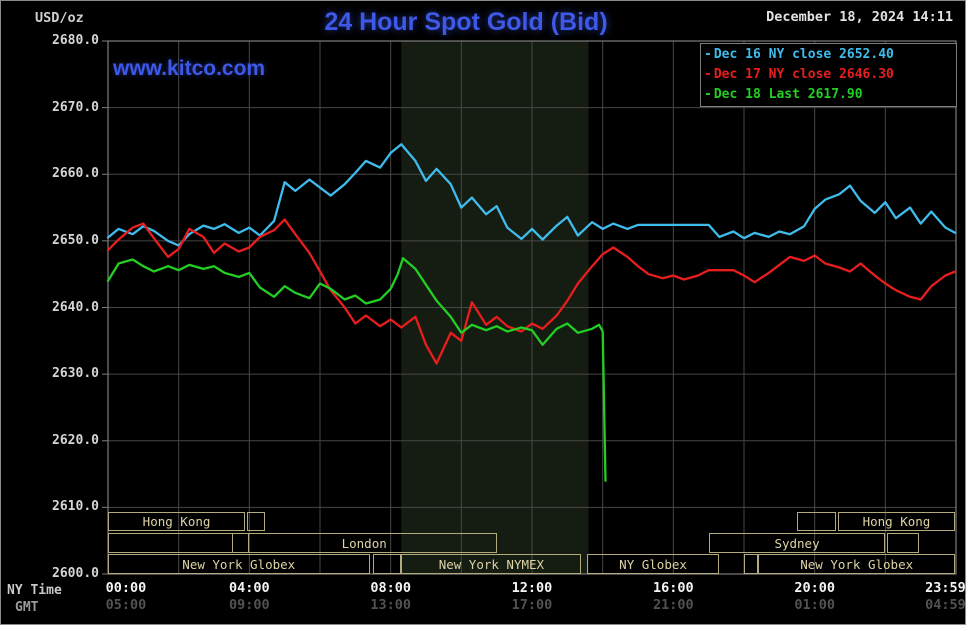 This screenshot has width=975, height=631. Describe the element at coordinates (673, 588) in the screenshot. I see `x-tick-label-ny: 16:00` at that location.